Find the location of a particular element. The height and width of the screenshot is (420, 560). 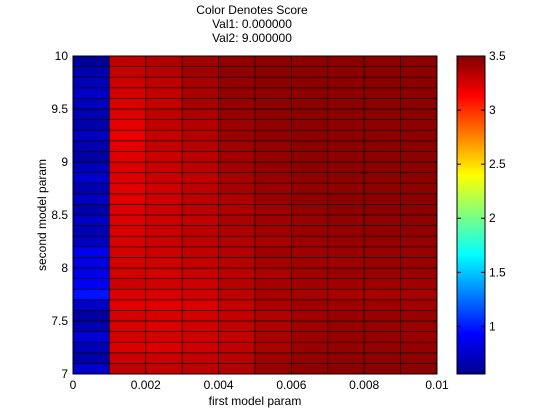

x-tick-label: 0.006 is located at coordinates (291, 385).